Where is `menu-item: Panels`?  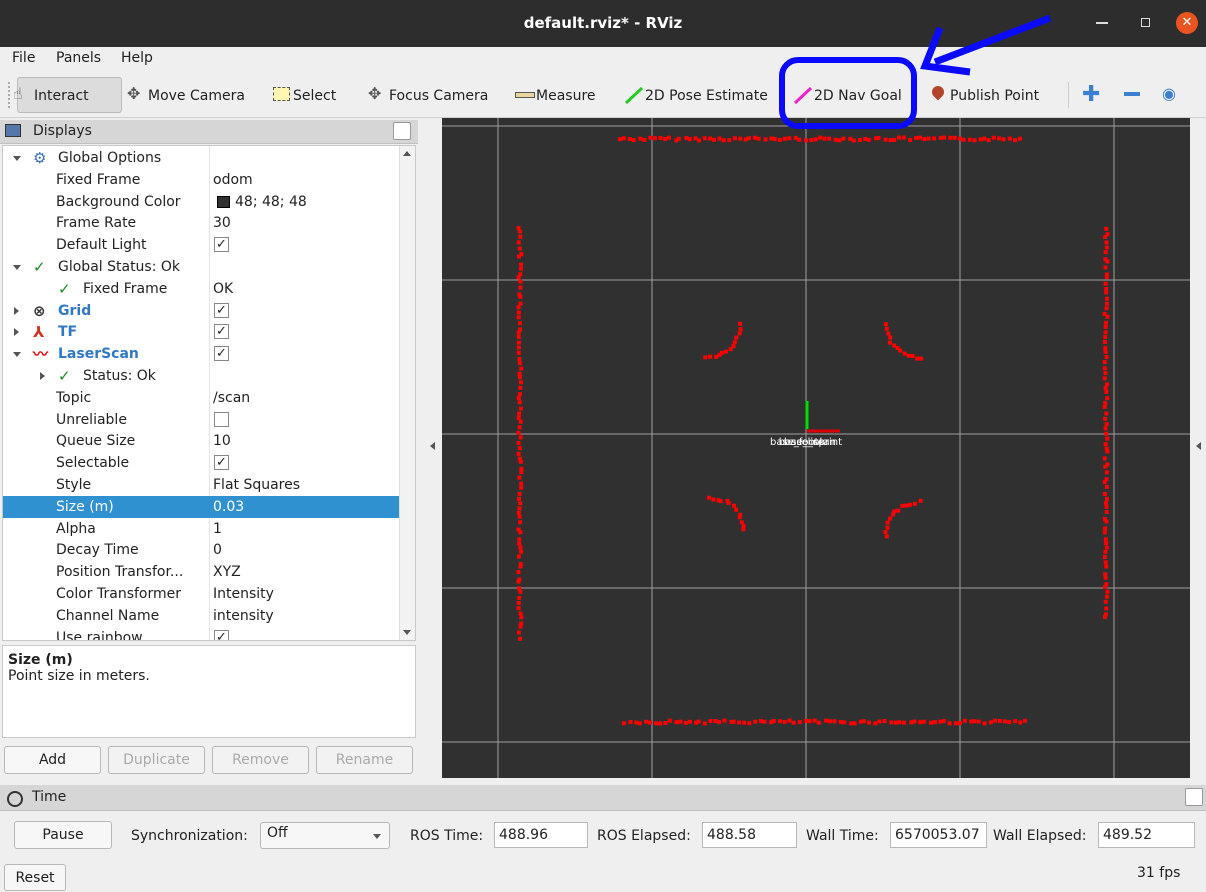 menu-item: Panels is located at coordinates (79, 58).